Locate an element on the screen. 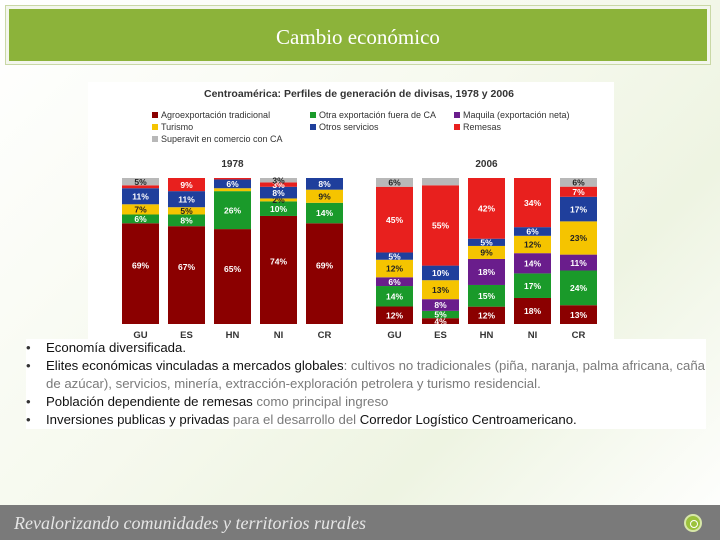 The width and height of the screenshot is (720, 540). legend-label: Otros servicios is located at coordinates (349, 127).